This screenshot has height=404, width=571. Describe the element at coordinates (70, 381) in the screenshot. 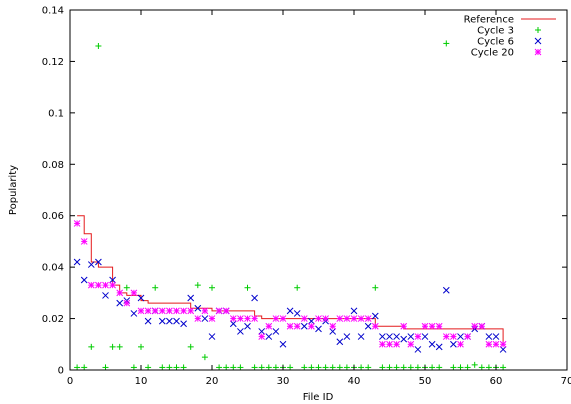

I see `x-tick-label: 0` at that location.